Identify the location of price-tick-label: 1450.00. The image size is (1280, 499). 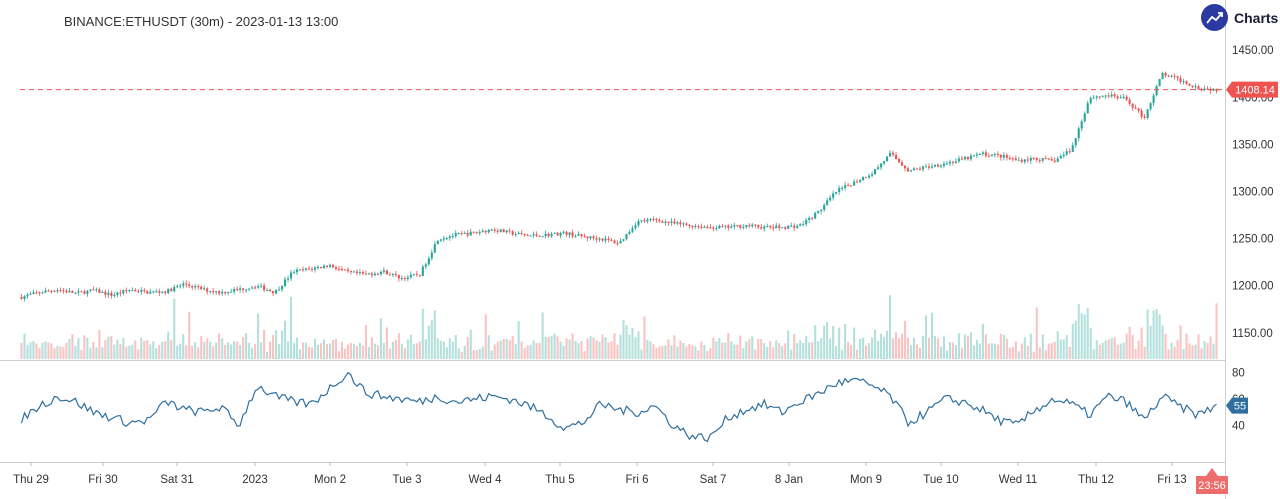
(1253, 51).